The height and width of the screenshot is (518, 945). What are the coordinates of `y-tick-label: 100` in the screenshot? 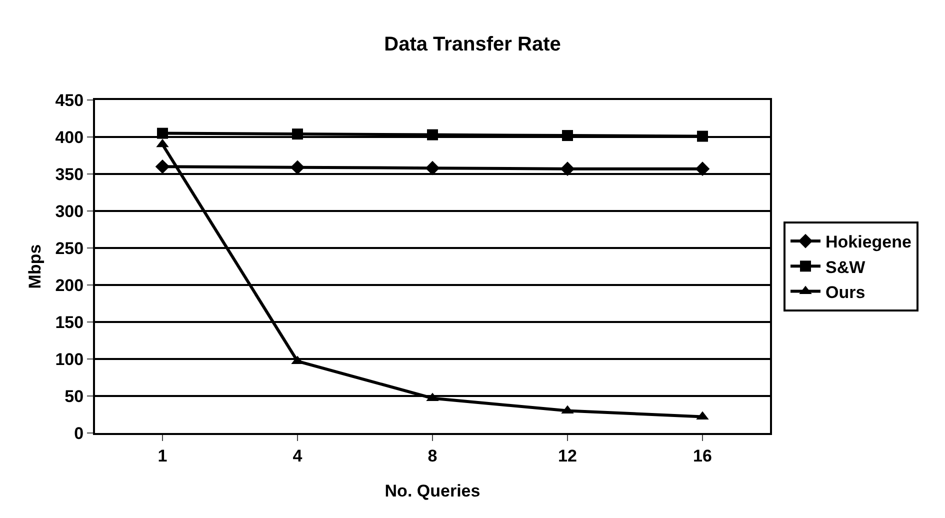 It's located at (69, 359).